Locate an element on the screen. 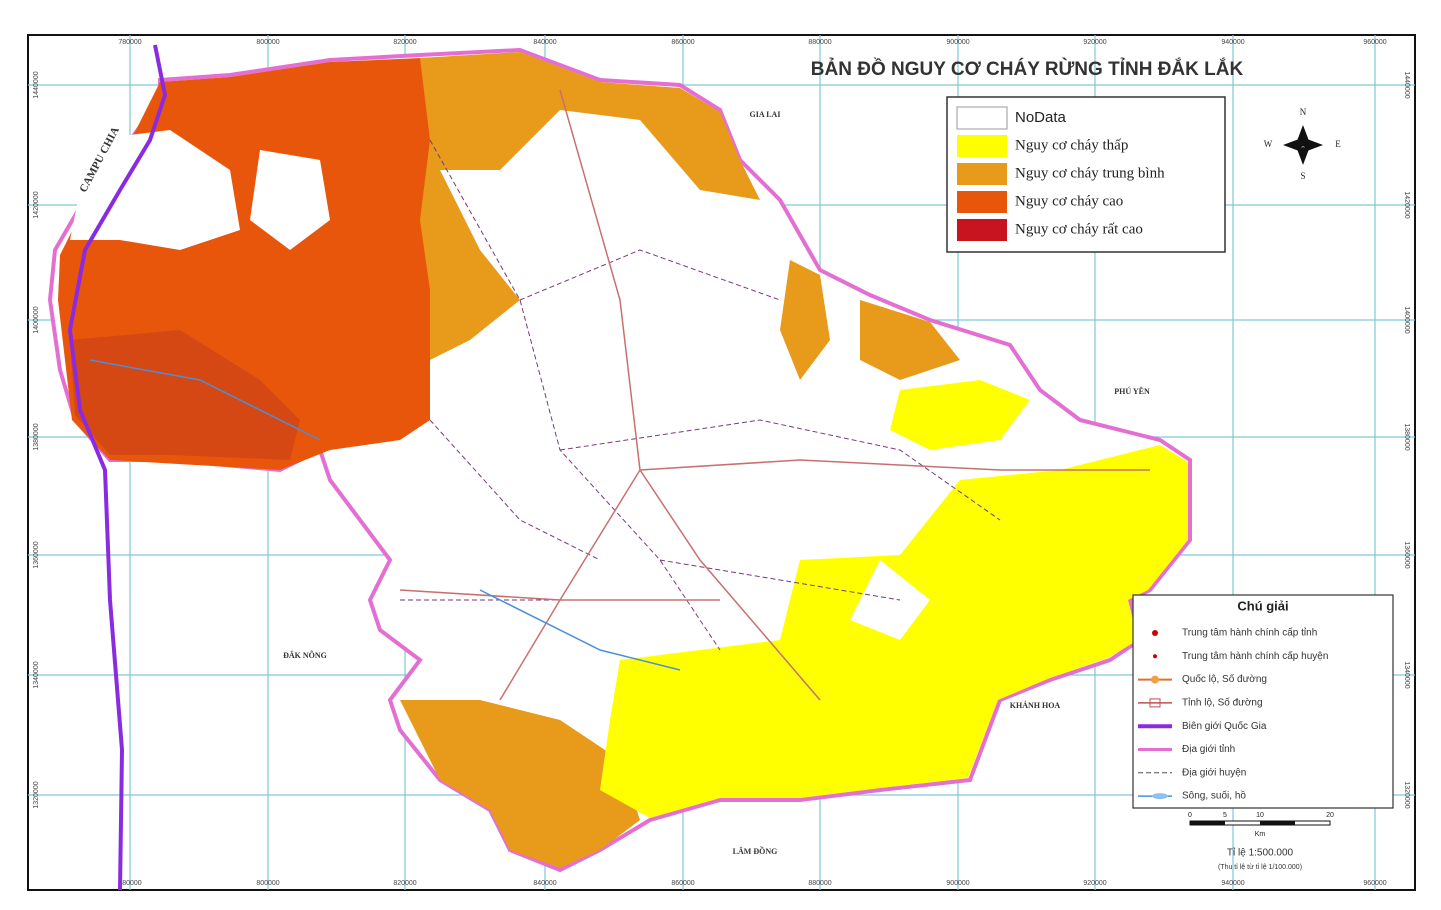  key-label: Địa giới huyện is located at coordinates (1214, 772).